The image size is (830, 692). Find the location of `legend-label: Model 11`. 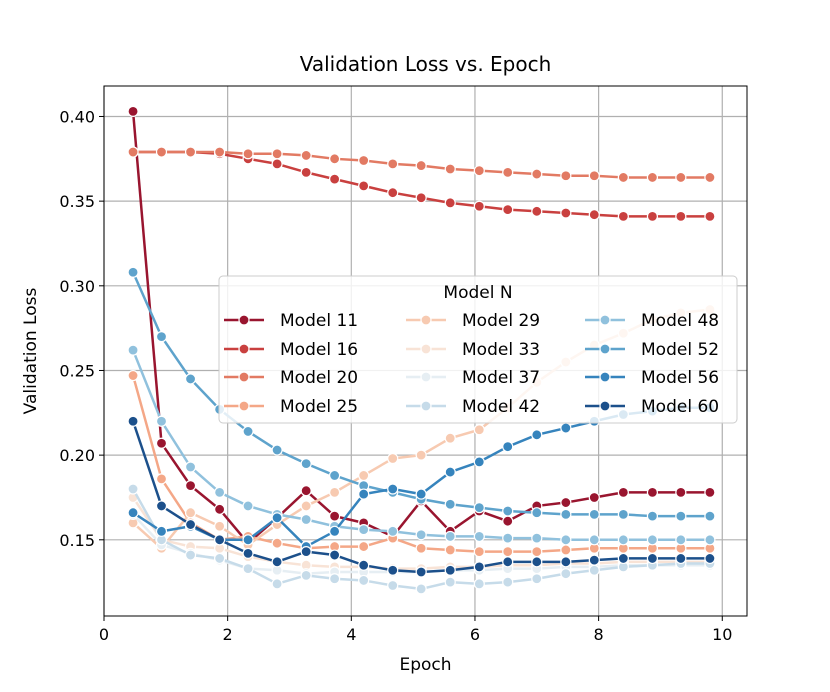

legend-label: Model 11 is located at coordinates (319, 321).